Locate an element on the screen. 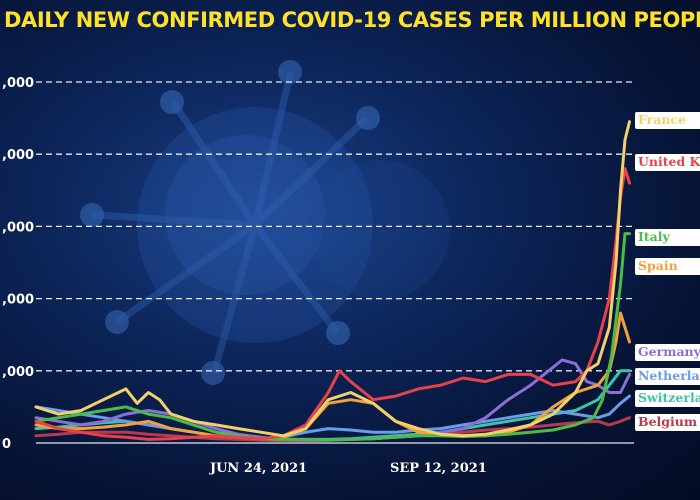 The height and width of the screenshot is (500, 700). series-label-switzerland: Switzerland is located at coordinates (669, 397).